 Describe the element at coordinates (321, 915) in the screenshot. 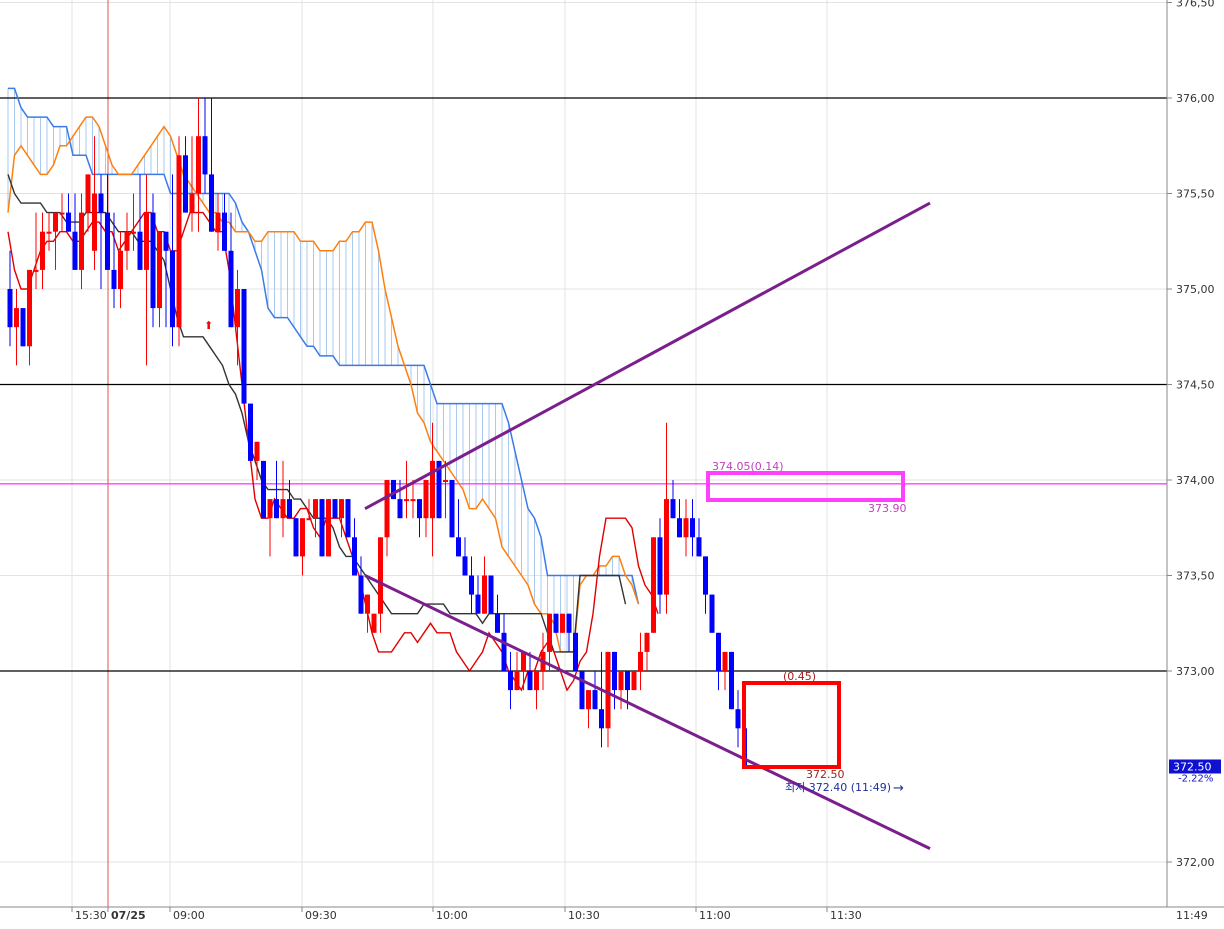

I see `x-tick-label: 09:30` at that location.